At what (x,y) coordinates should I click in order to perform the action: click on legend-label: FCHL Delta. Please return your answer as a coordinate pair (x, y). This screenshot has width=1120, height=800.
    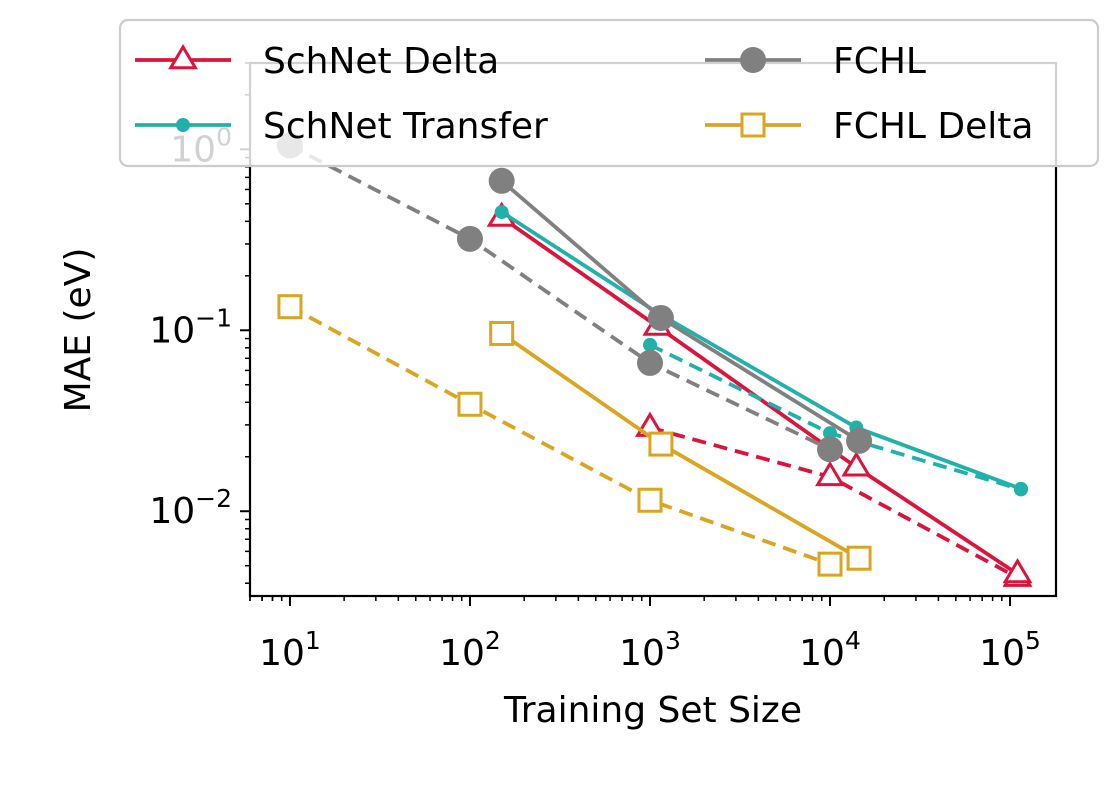
    Looking at the image, I should click on (933, 126).